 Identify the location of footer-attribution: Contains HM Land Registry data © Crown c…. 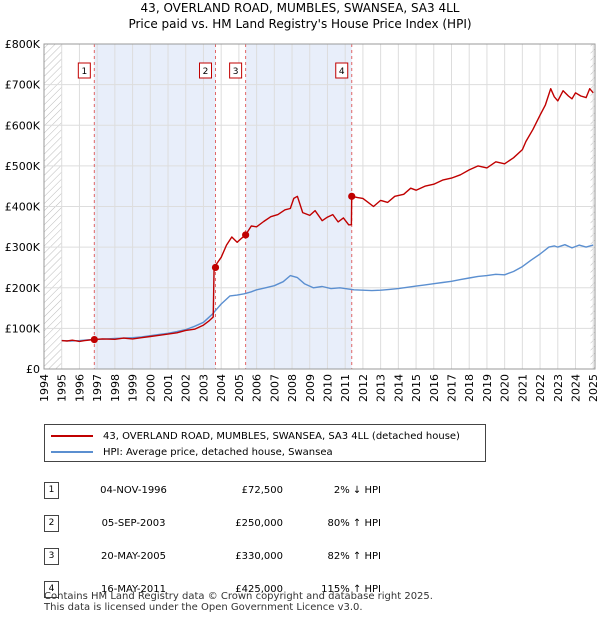
(238, 602).